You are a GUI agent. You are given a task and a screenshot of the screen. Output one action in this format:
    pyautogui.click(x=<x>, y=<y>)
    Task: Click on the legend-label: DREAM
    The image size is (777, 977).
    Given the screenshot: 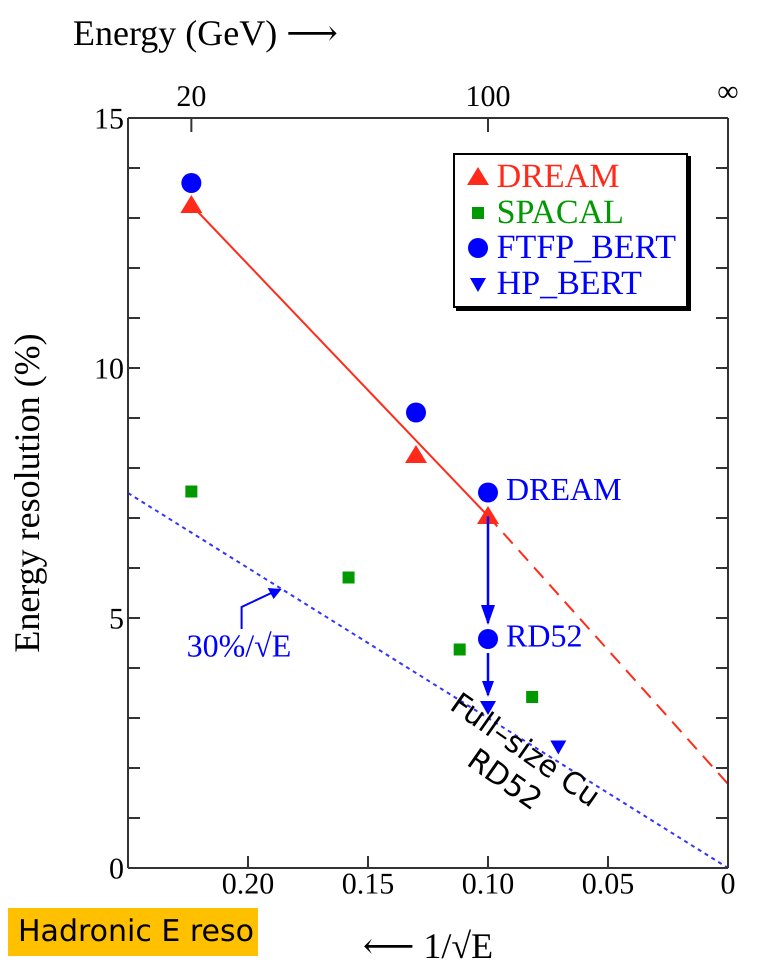 What is the action you would take?
    pyautogui.click(x=558, y=176)
    